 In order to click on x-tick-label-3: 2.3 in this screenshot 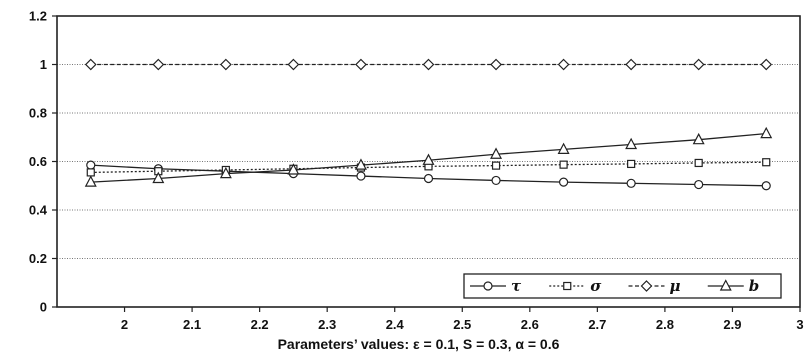, I will do `click(327, 324)`.